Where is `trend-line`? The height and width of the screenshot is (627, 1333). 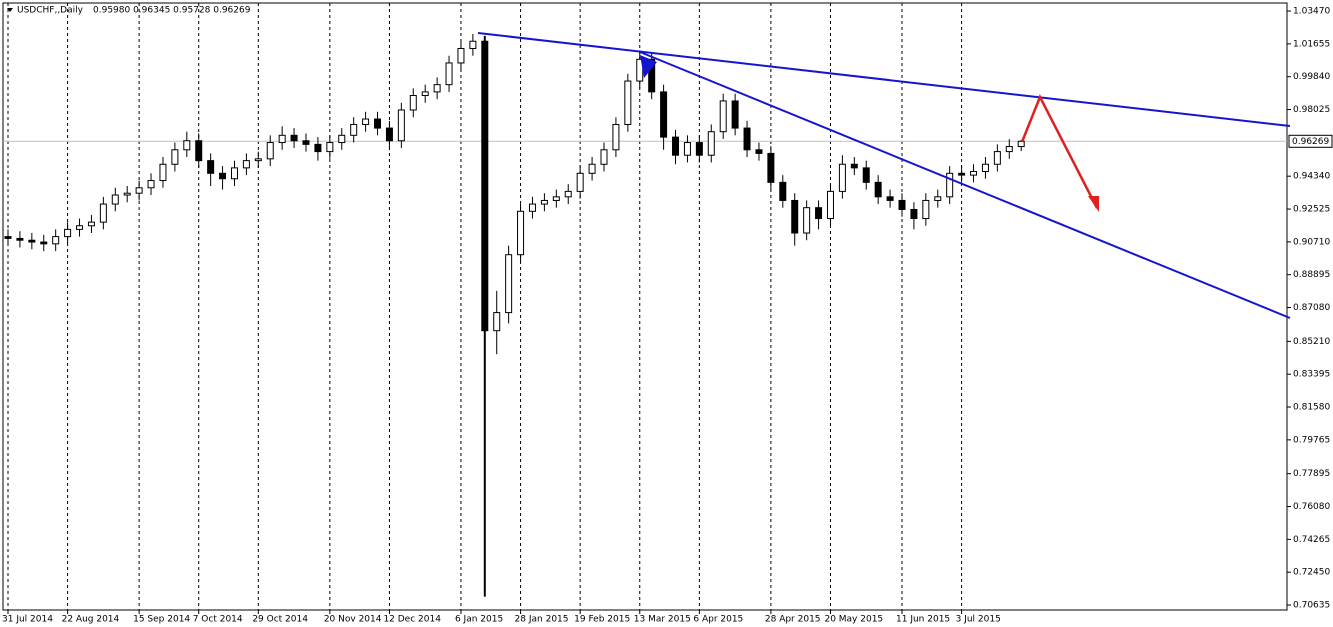 trend-line is located at coordinates (884, 79).